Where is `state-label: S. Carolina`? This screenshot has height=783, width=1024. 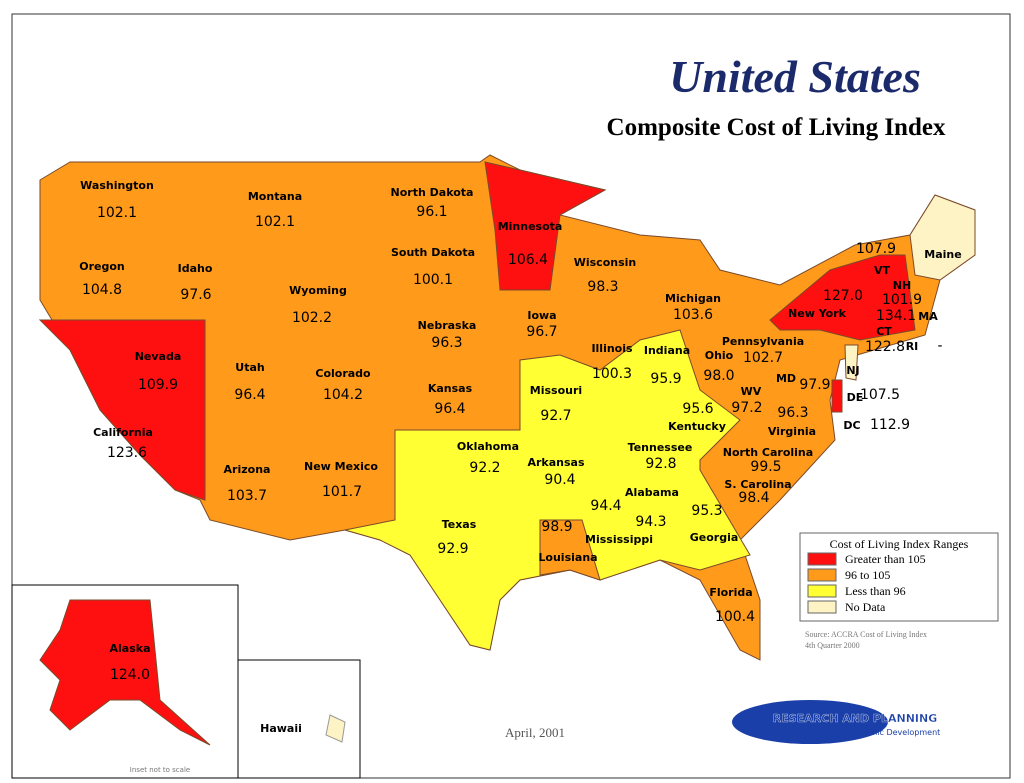
state-label: S. Carolina is located at coordinates (757, 484).